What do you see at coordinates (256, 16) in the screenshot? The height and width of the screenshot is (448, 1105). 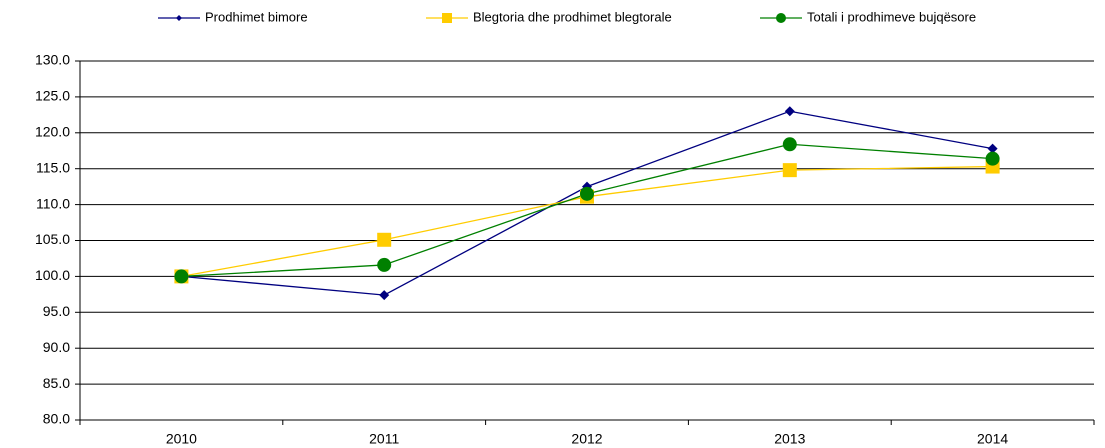 I see `legend-label: Prodhimet bimore` at bounding box center [256, 16].